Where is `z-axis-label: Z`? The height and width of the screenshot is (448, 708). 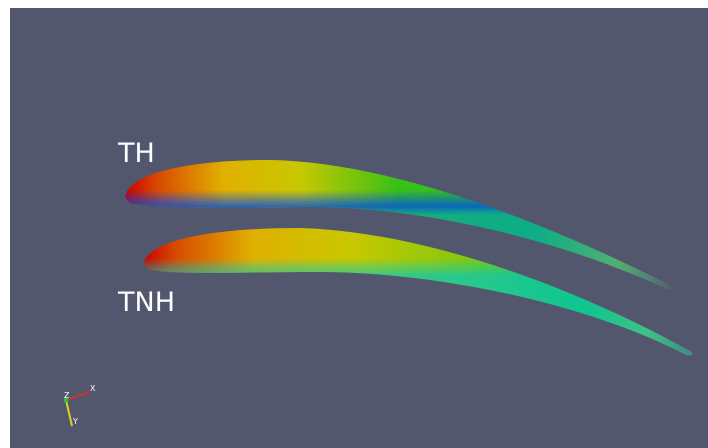 z-axis-label: Z is located at coordinates (67, 395).